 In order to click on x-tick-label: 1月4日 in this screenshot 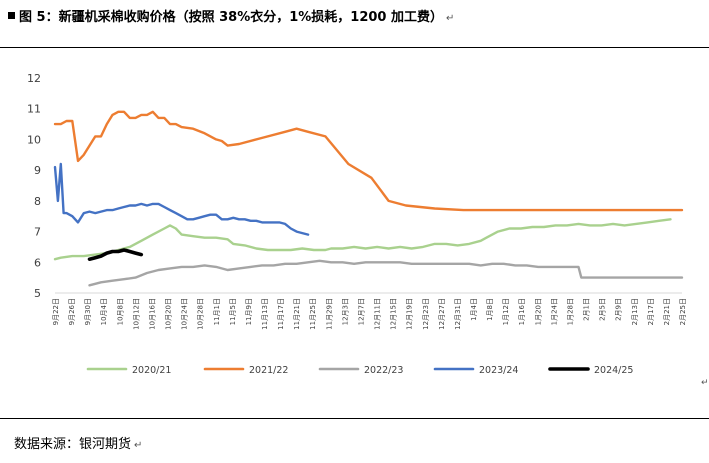, I will do `click(474, 309)`.